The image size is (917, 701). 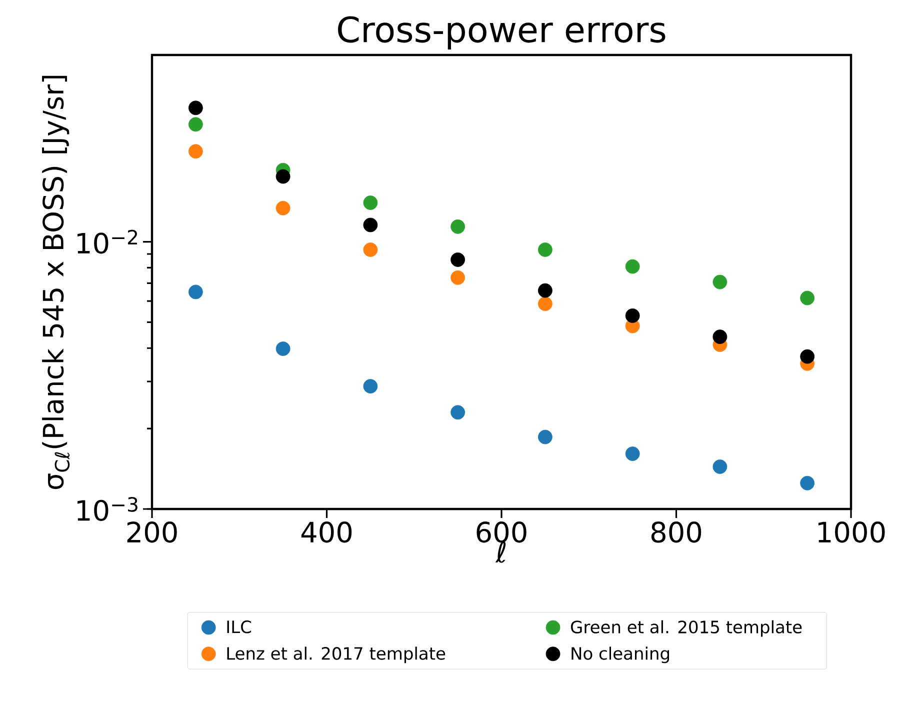 What do you see at coordinates (851, 532) in the screenshot?
I see `x-tick-label: 1000` at bounding box center [851, 532].